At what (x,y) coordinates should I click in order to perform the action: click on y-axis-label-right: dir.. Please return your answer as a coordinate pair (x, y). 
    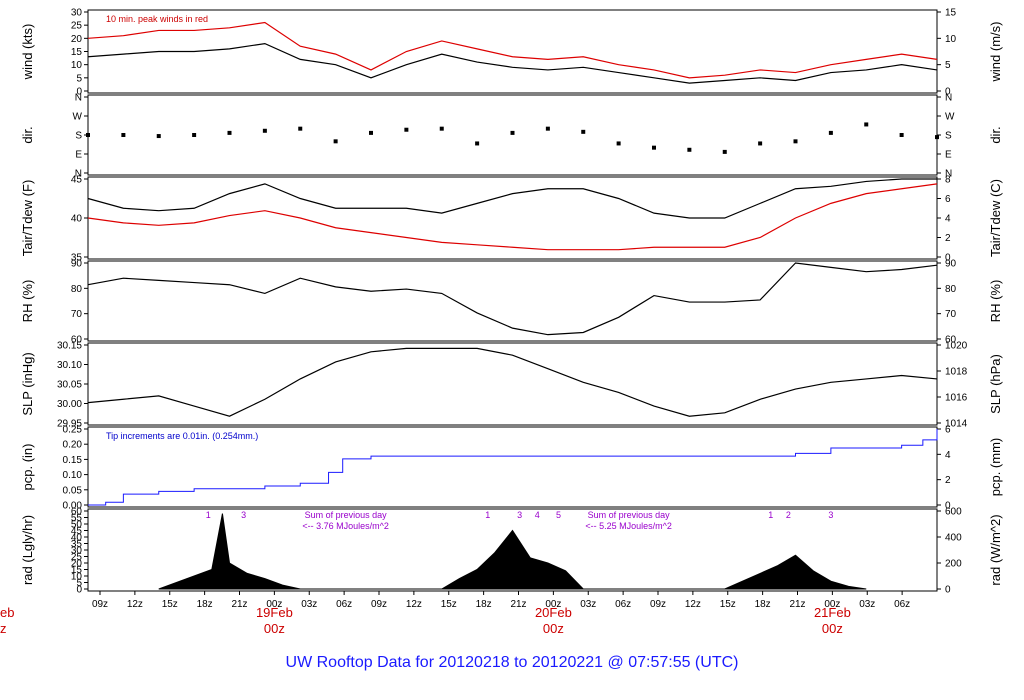
    Looking at the image, I should click on (995, 134).